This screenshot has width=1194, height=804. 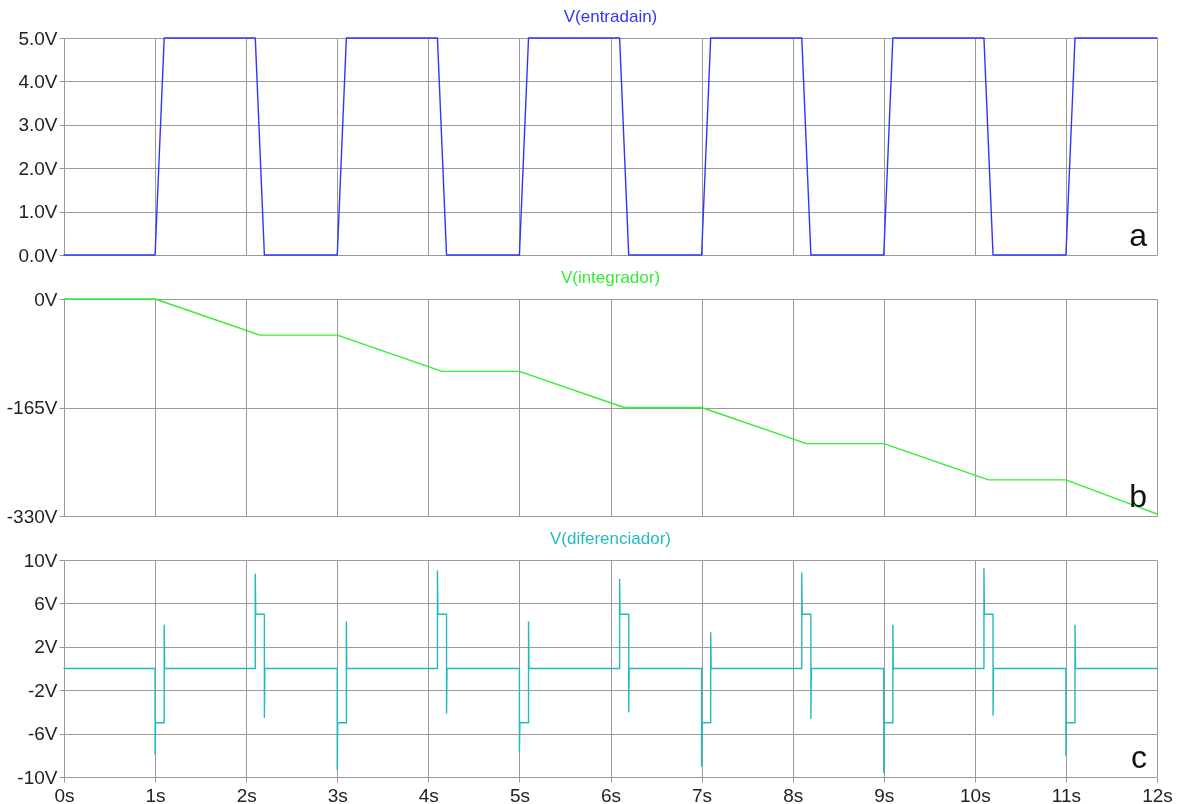 What do you see at coordinates (1139, 757) in the screenshot?
I see `annotation: c` at bounding box center [1139, 757].